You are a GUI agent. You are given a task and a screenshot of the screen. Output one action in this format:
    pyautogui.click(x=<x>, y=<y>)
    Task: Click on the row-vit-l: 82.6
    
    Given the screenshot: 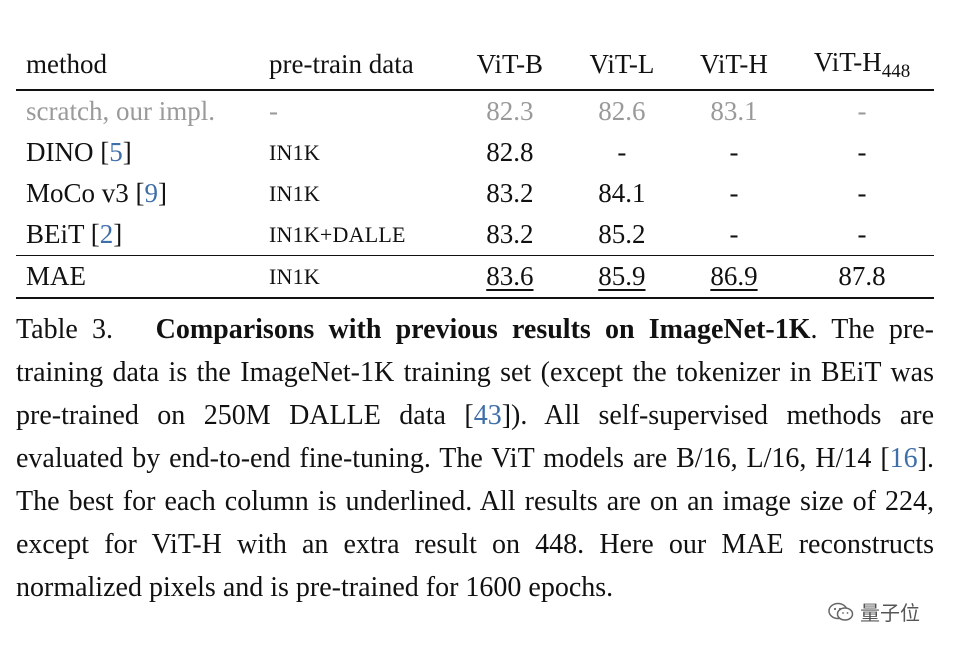 What is the action you would take?
    pyautogui.click(x=622, y=111)
    